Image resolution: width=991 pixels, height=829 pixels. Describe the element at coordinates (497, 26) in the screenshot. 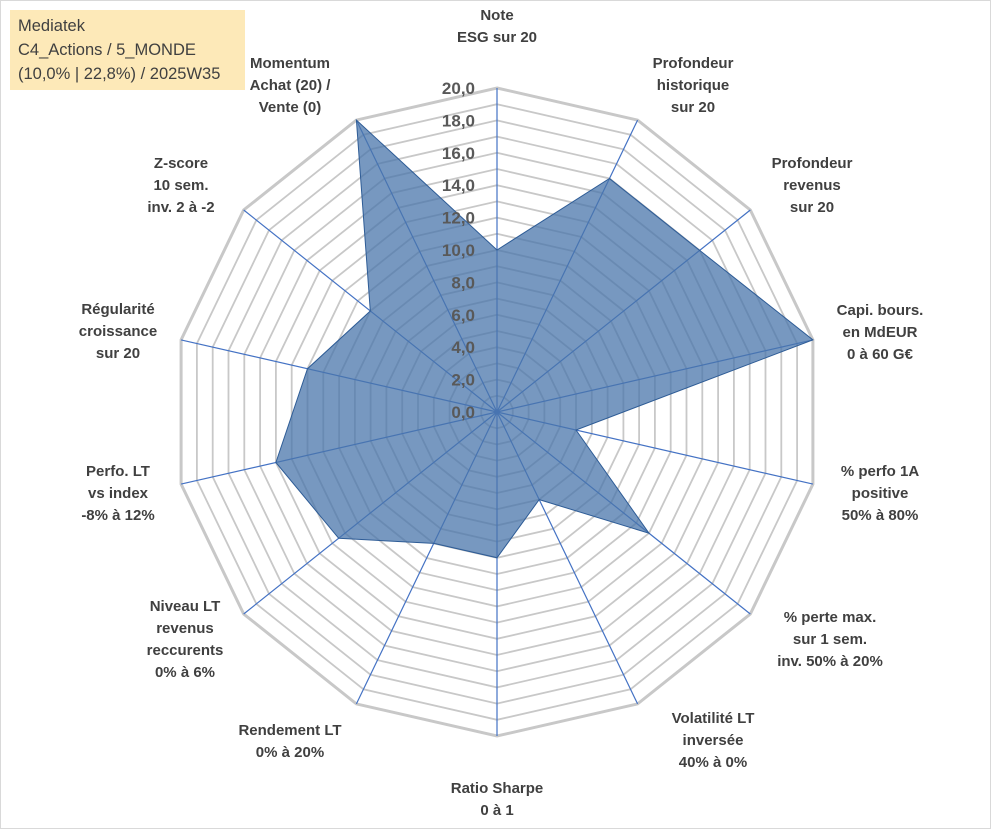

I see `axis-label: Note ESG sur 20` at that location.